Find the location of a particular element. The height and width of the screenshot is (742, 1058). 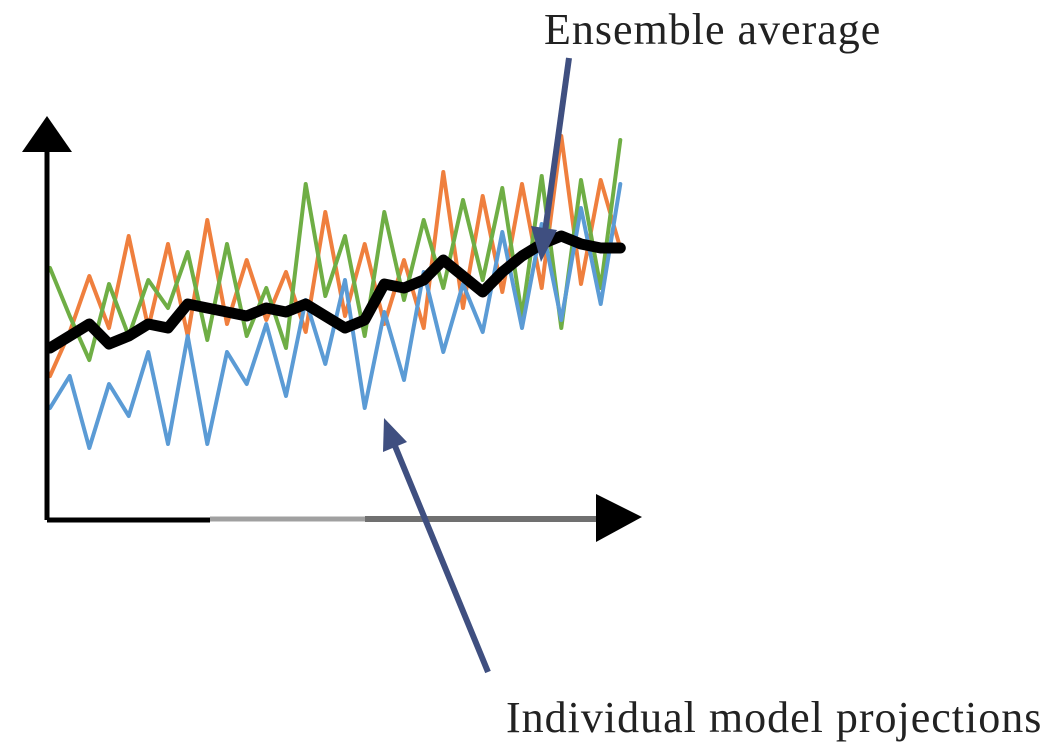

individual-pointer-arrowhead is located at coordinates (395, 435).